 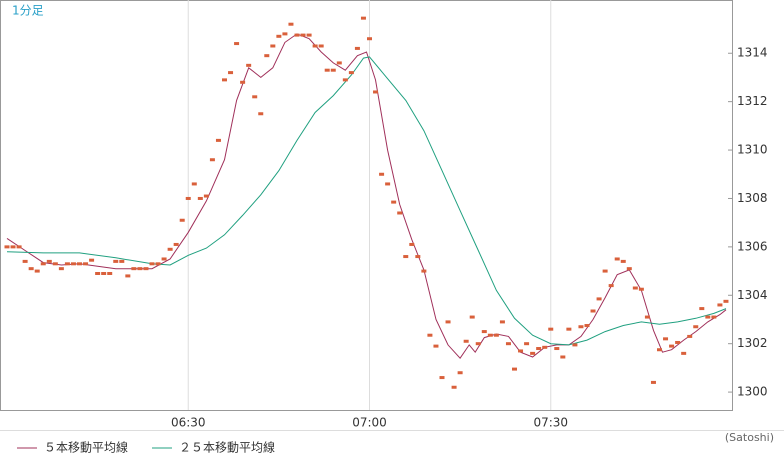 What do you see at coordinates (752, 101) in the screenshot?
I see `y-tick-label: 1312` at bounding box center [752, 101].